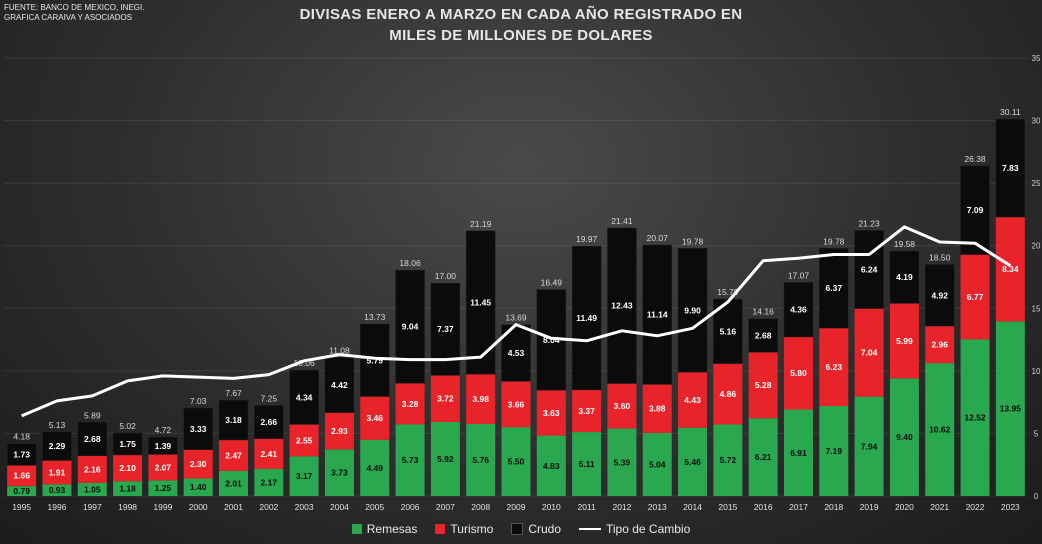 The image size is (1042, 544). What do you see at coordinates (763, 457) in the screenshot?
I see `bar-remesas-2016` at bounding box center [763, 457].